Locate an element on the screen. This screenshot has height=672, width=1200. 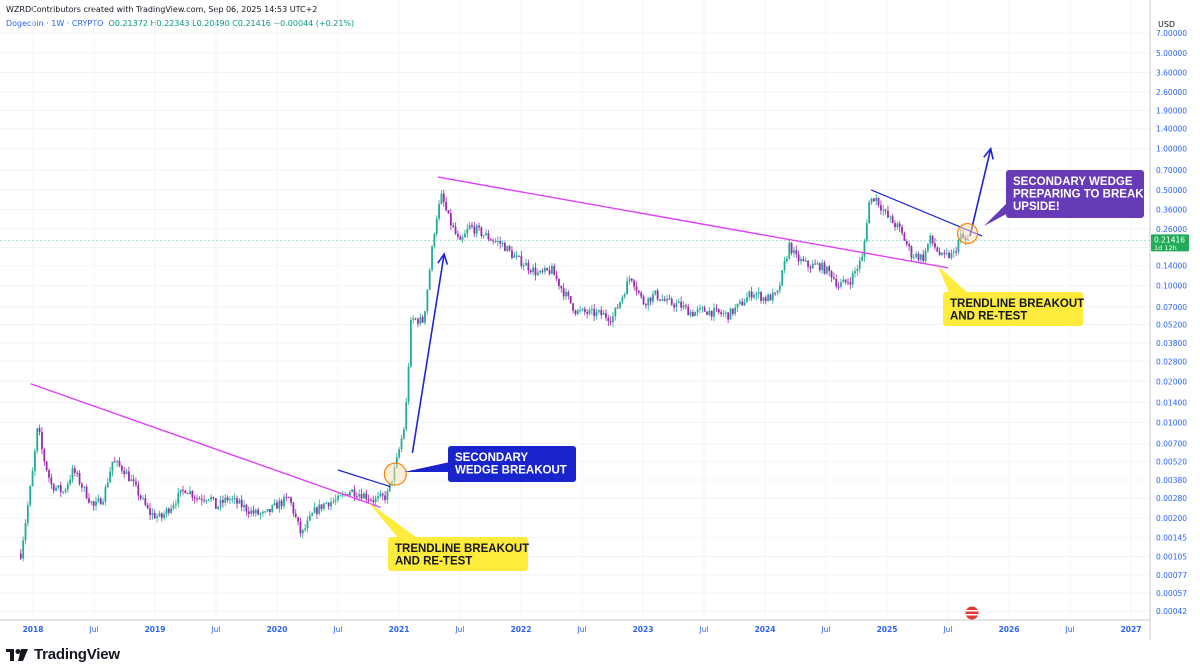
time-tick: Jul is located at coordinates (703, 629).